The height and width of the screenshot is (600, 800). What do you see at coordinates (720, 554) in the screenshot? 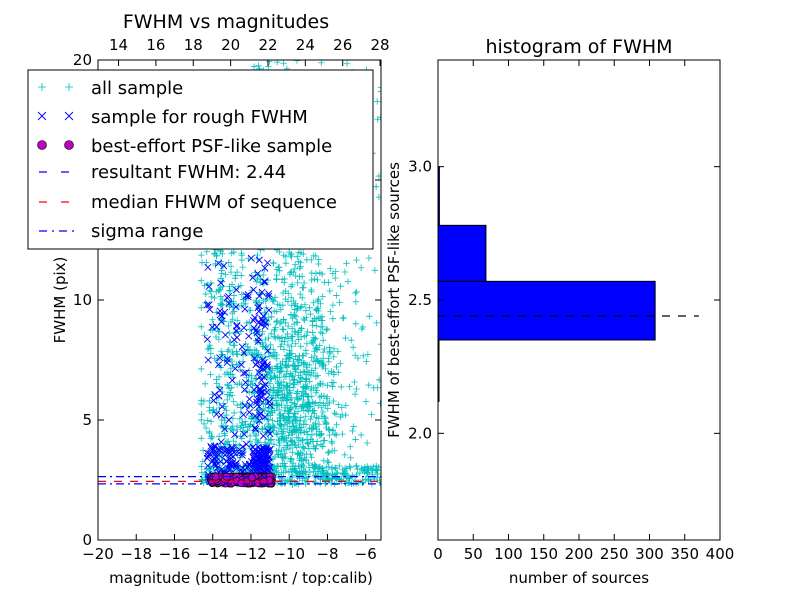
I see `x-tick-label: 400` at bounding box center [720, 554].